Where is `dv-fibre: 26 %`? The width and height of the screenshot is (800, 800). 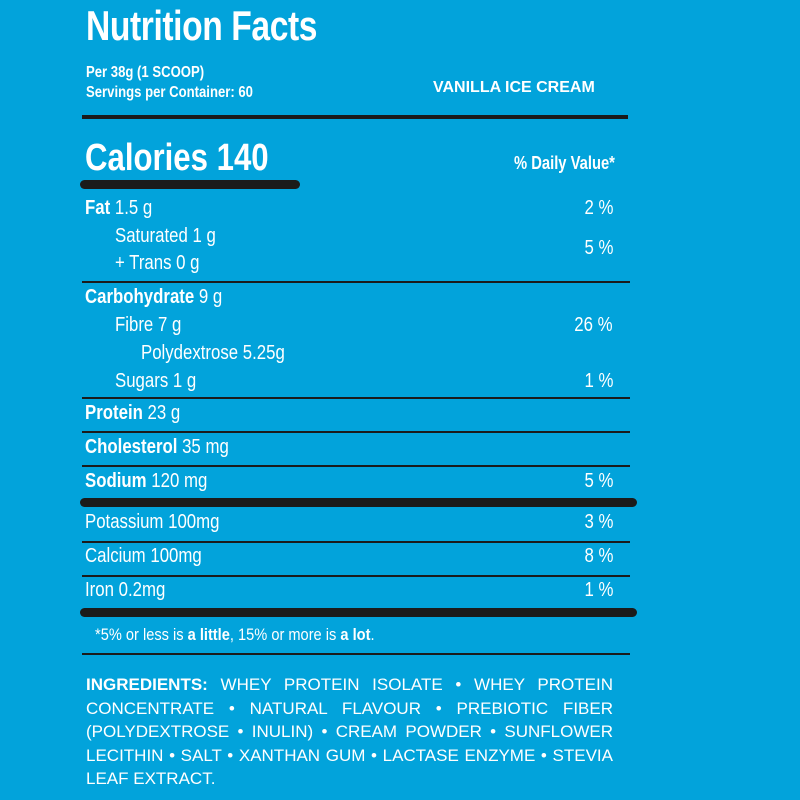
dv-fibre: 26 % is located at coordinates (593, 325).